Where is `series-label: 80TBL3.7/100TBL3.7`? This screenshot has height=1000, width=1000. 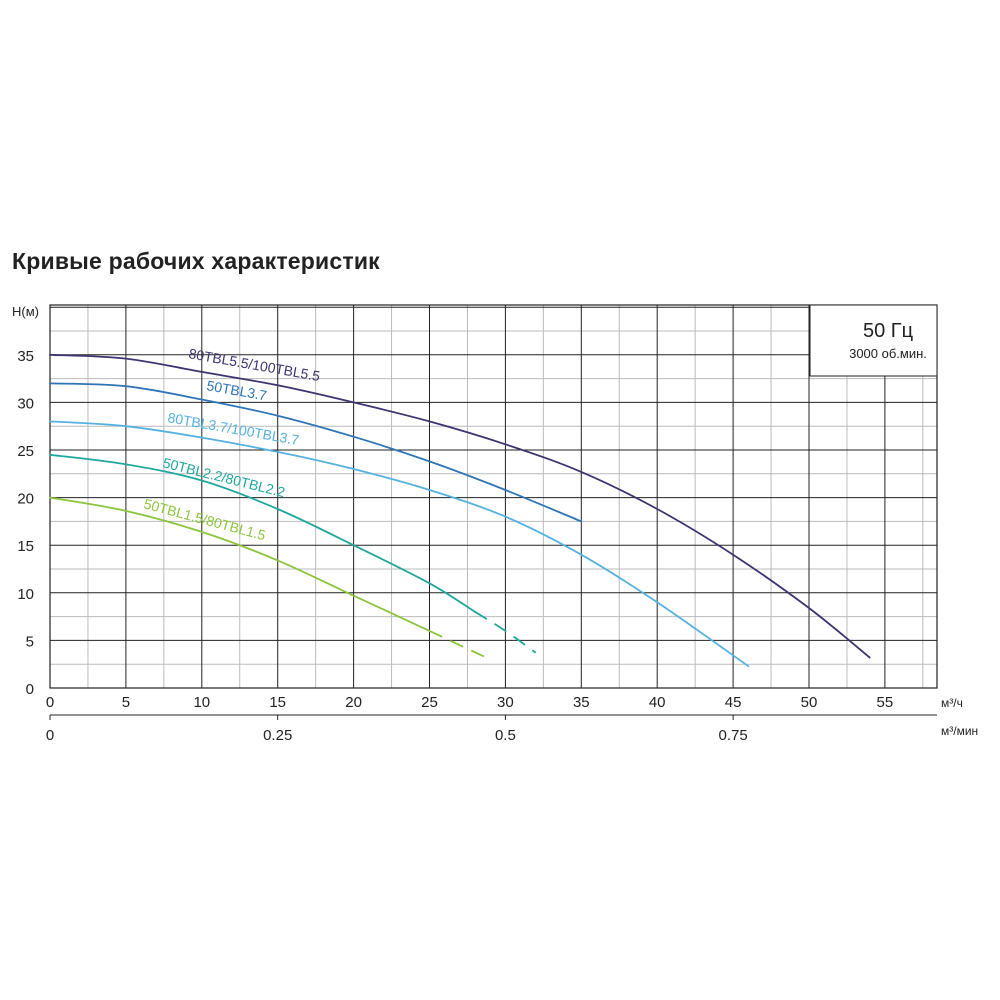
series-label: 80TBL3.7/100TBL3.7 is located at coordinates (233, 428).